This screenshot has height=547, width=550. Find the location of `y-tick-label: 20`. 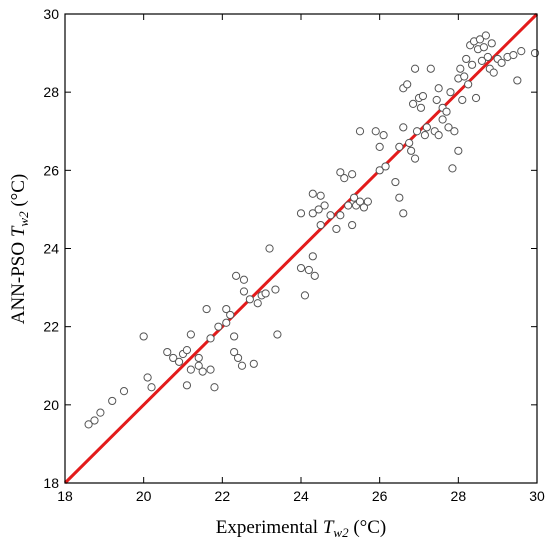

y-tick-label: 20 is located at coordinates (51, 405).